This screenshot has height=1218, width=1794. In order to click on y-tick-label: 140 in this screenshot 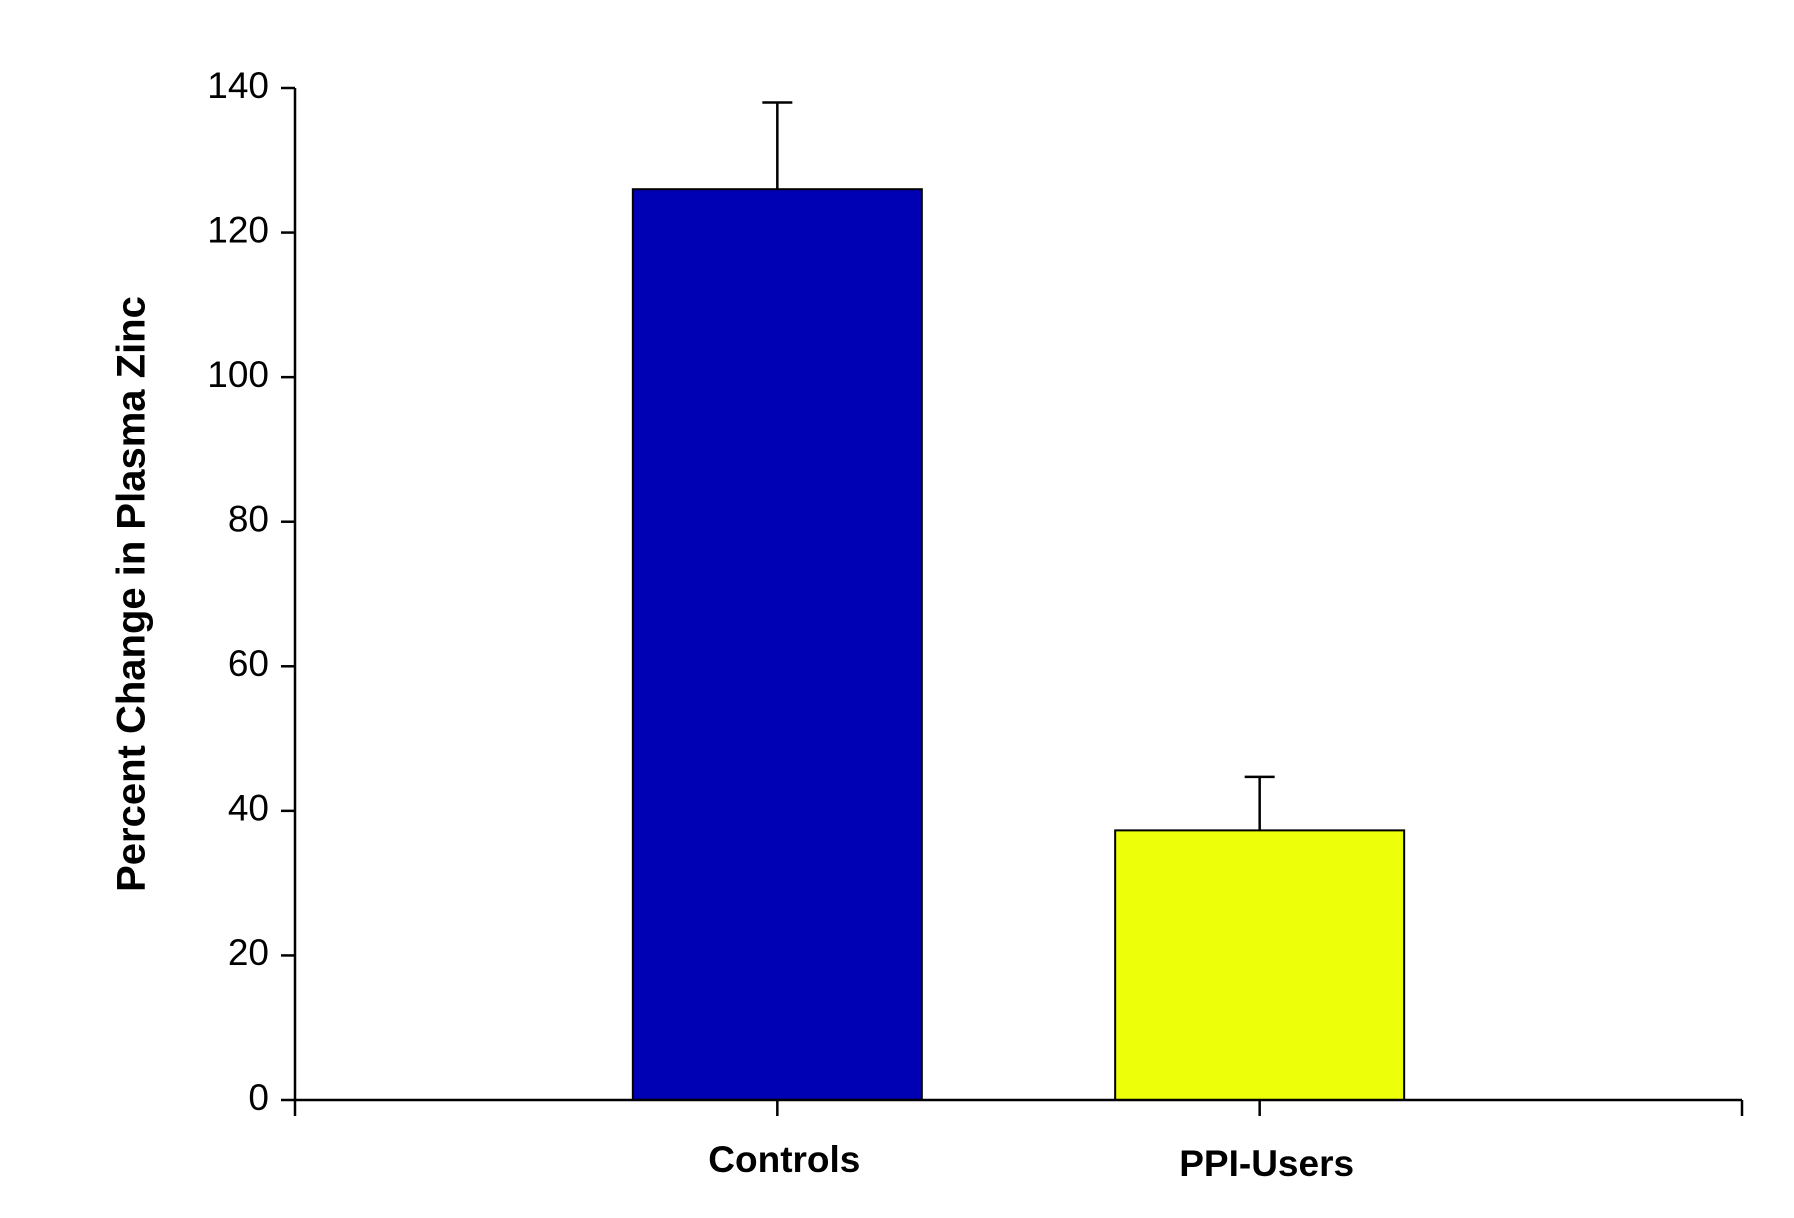, I will do `click(238, 85)`.